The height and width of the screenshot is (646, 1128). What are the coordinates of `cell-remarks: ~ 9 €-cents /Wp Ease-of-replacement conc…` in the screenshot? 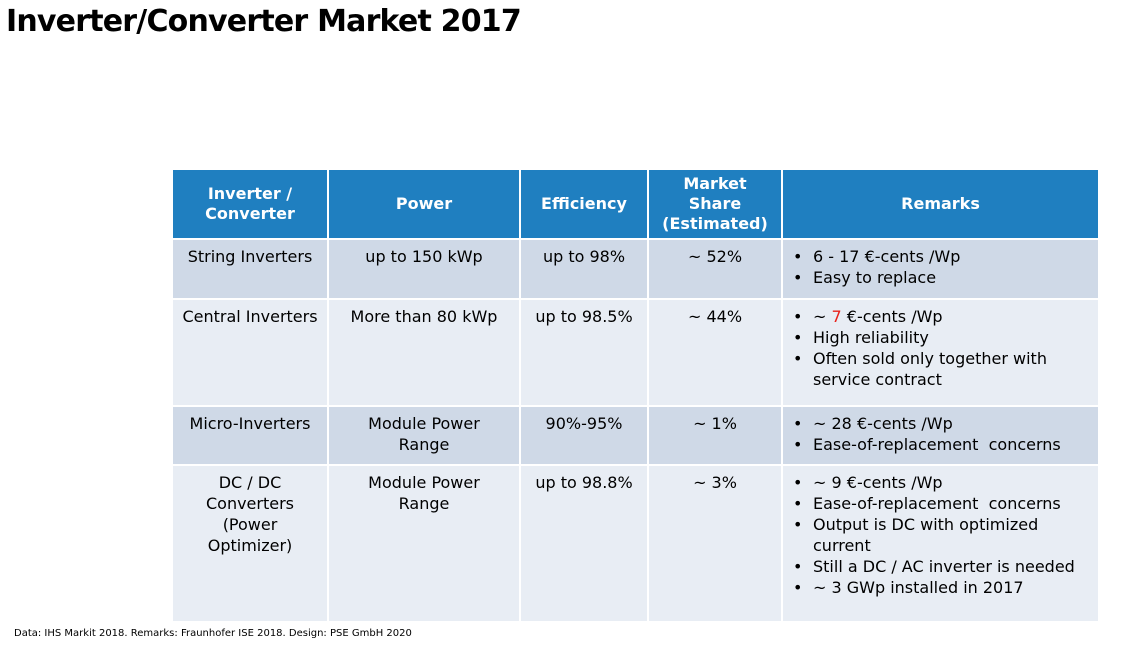 It's located at (940, 543).